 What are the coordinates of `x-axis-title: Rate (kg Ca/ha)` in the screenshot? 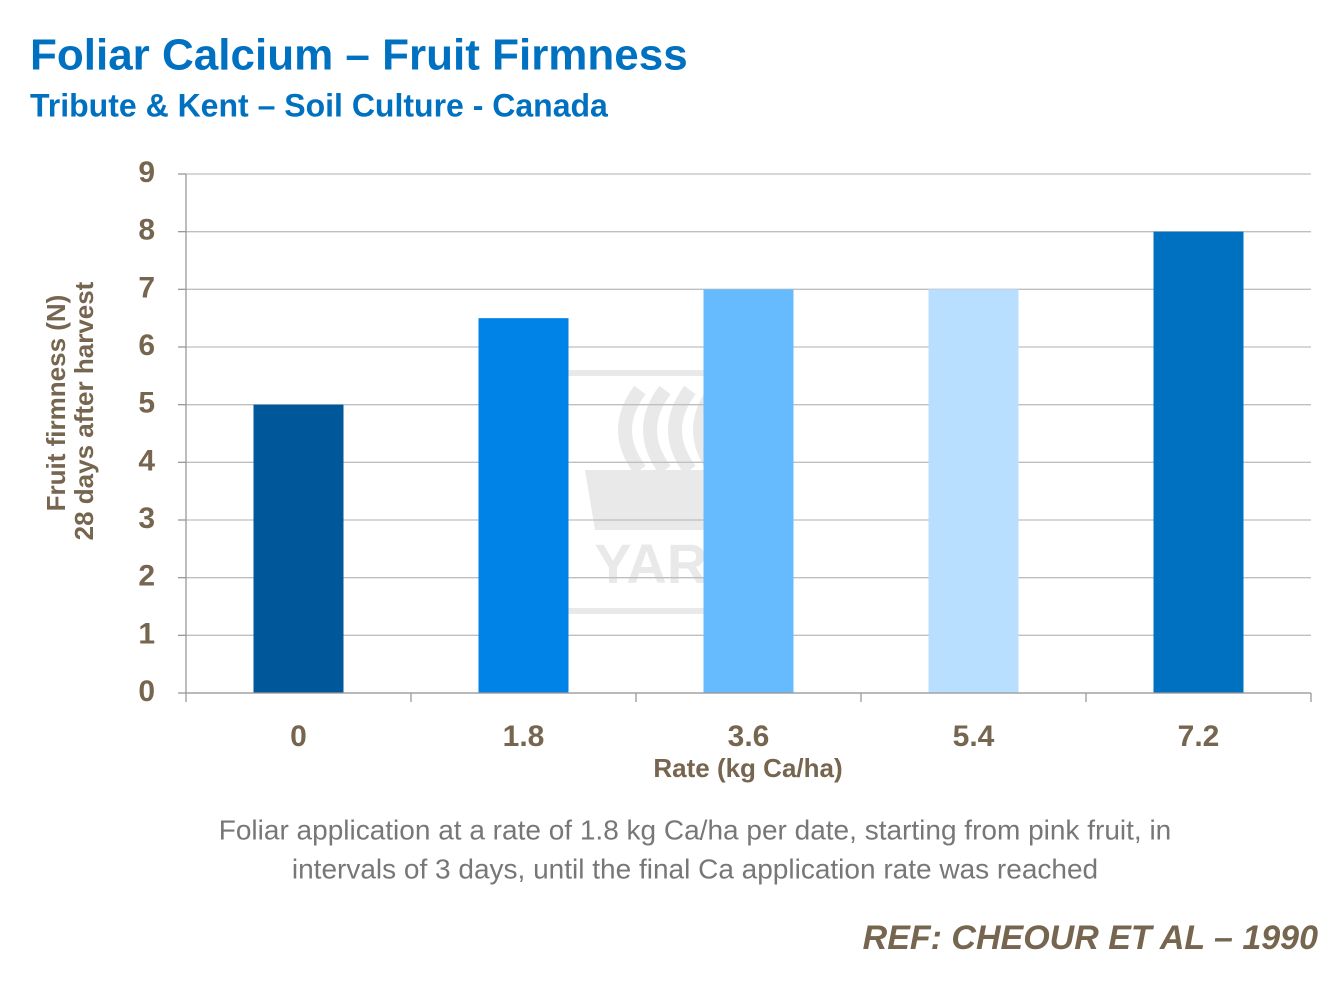 It's located at (747, 768).